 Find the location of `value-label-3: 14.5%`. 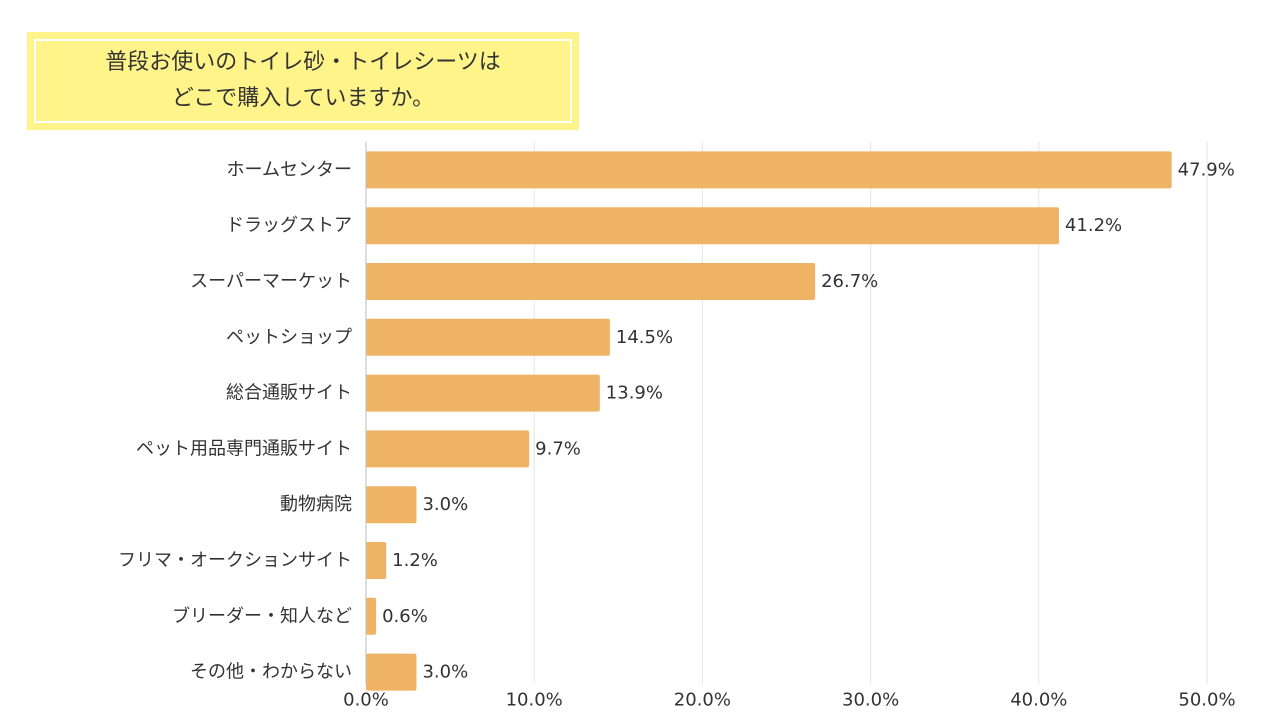

value-label-3: 14.5% is located at coordinates (644, 337).